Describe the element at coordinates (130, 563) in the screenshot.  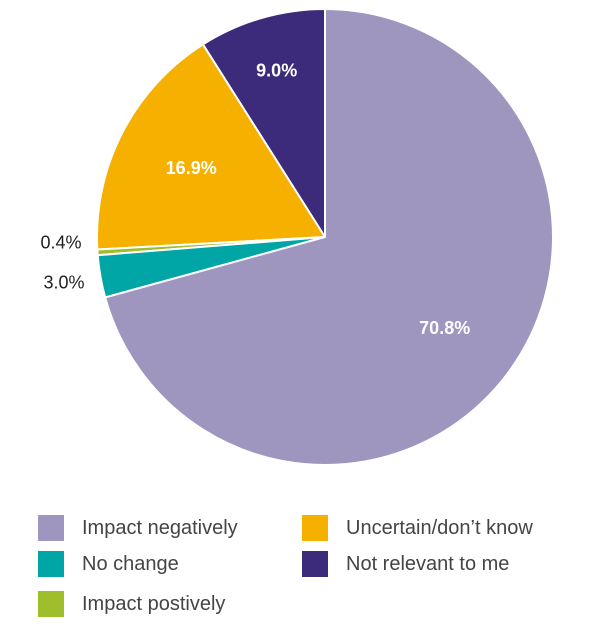
I see `legend-label-no-change: No change` at that location.